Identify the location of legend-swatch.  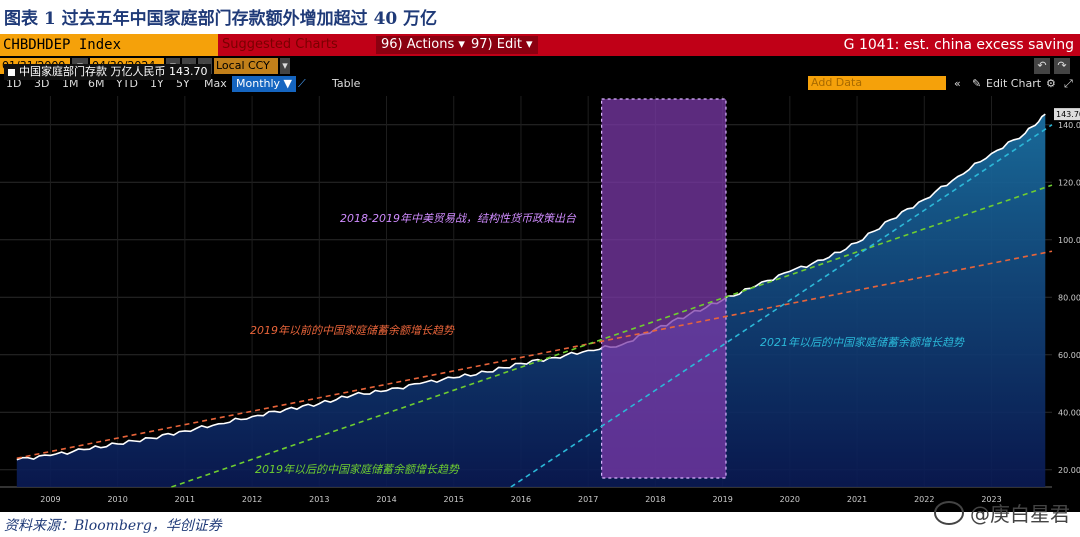
(11, 72).